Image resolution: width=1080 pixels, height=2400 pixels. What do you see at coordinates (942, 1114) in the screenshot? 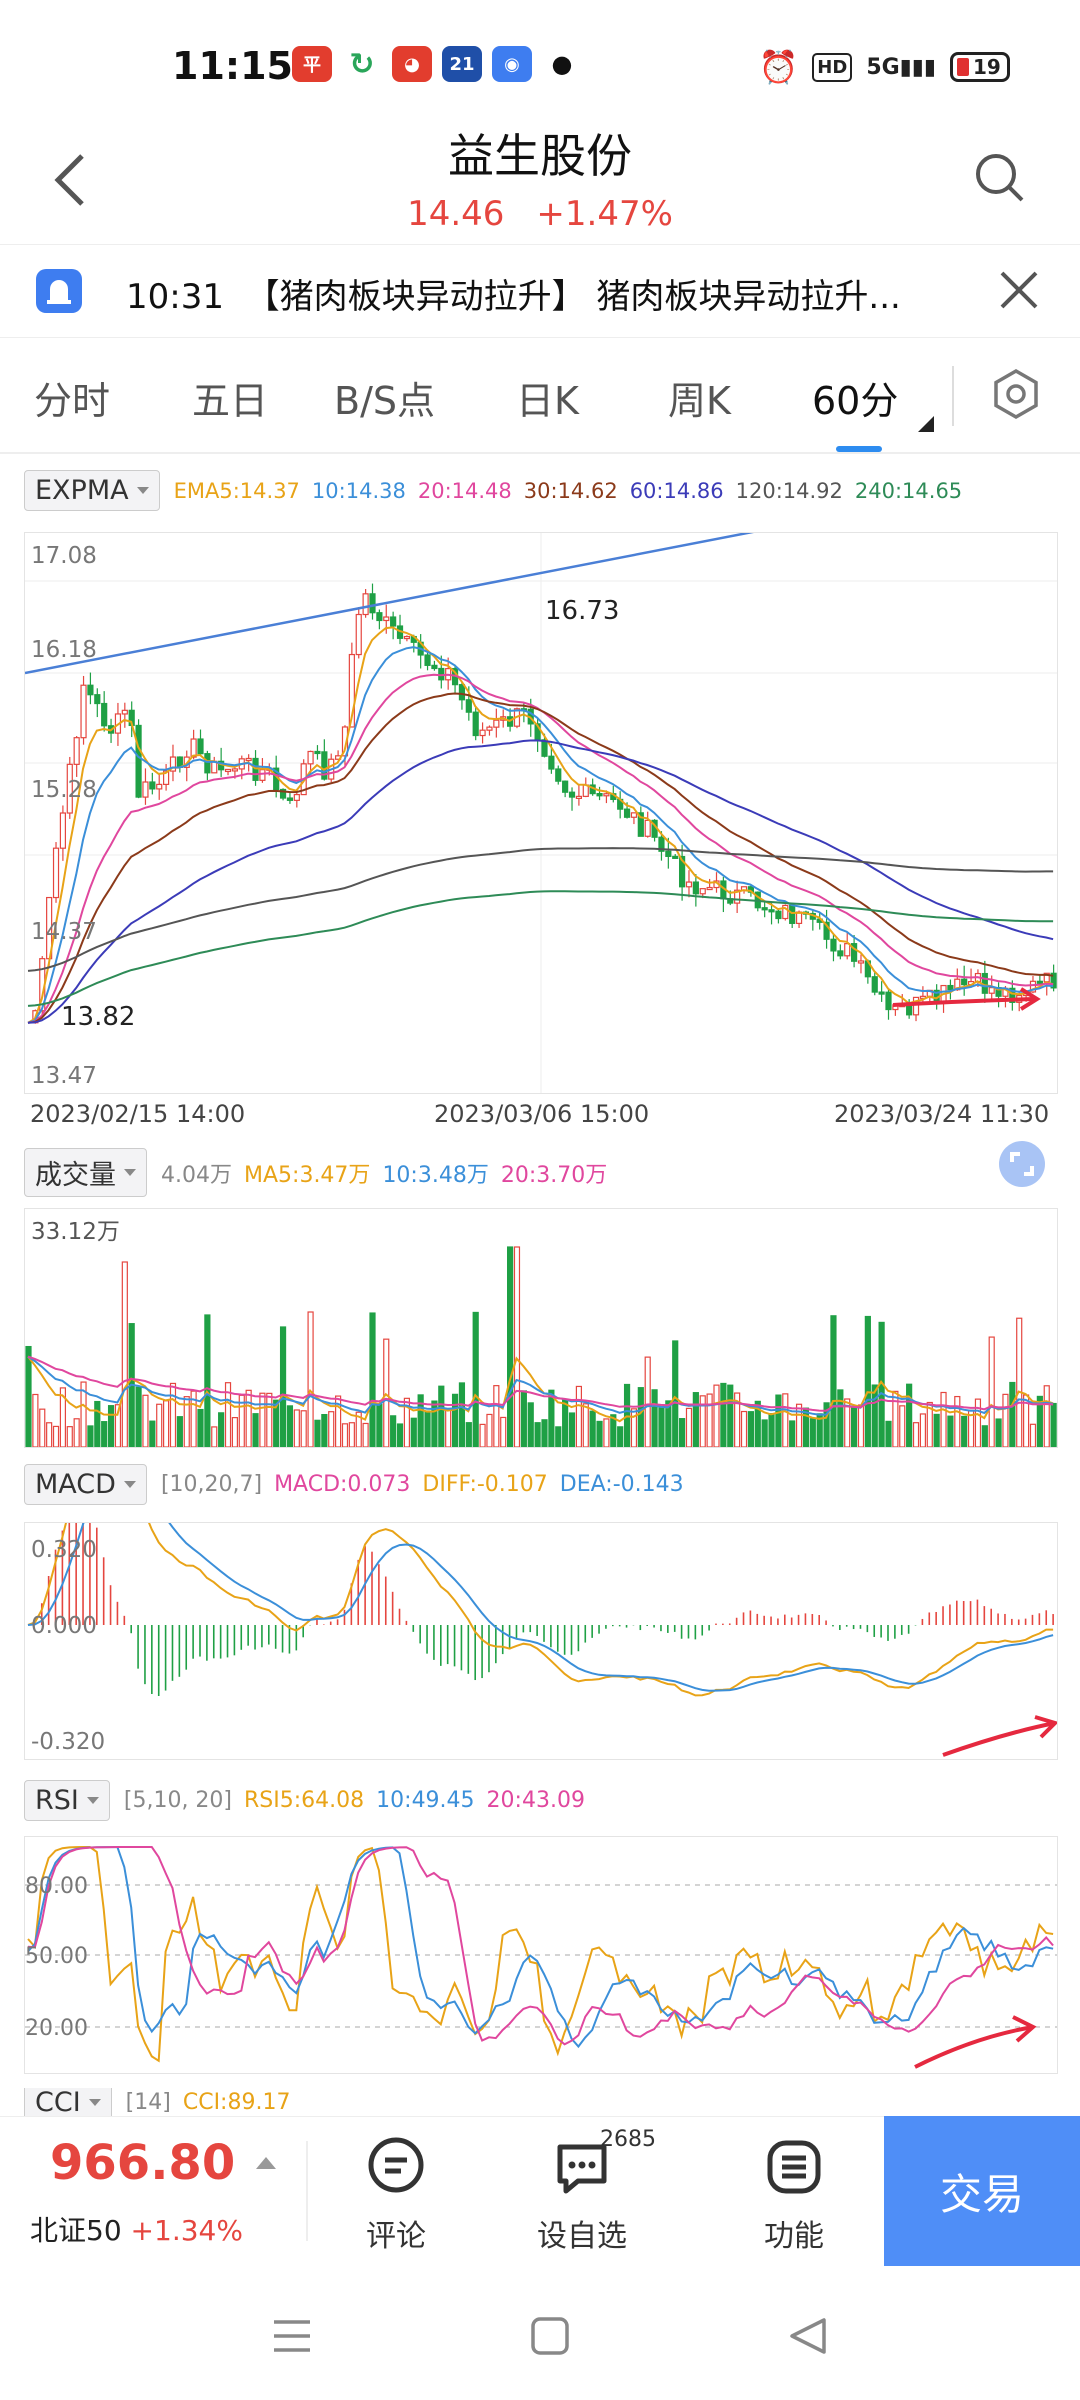
I see `x-label-end: 2023/03/24 11:30` at bounding box center [942, 1114].